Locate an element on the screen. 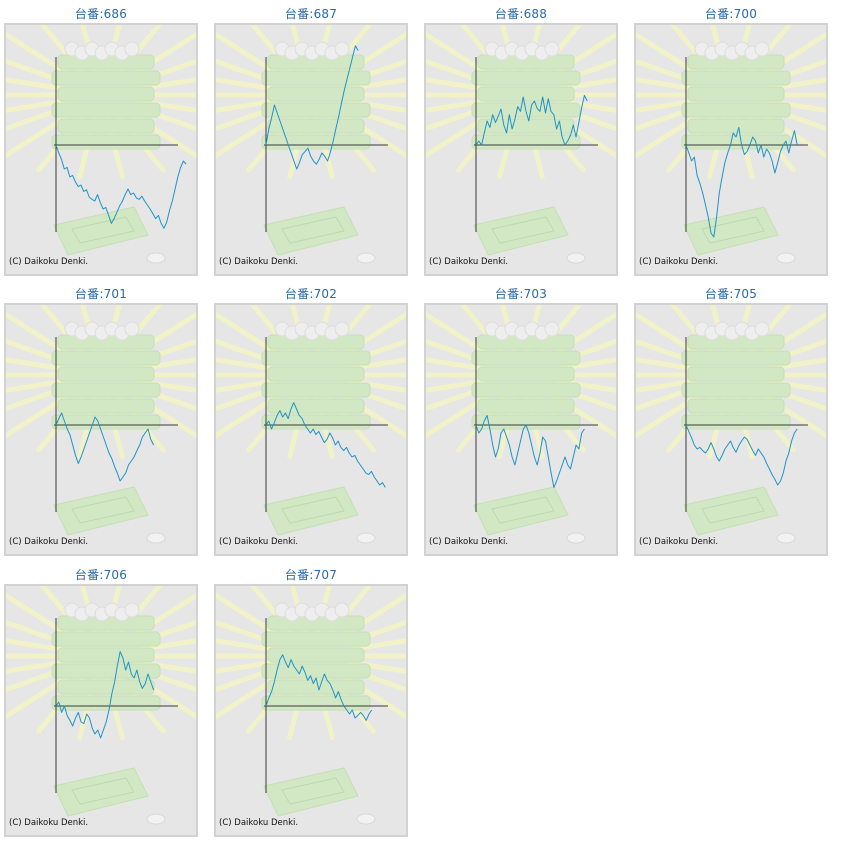  chart-title: 台番:706 is located at coordinates (101, 575).